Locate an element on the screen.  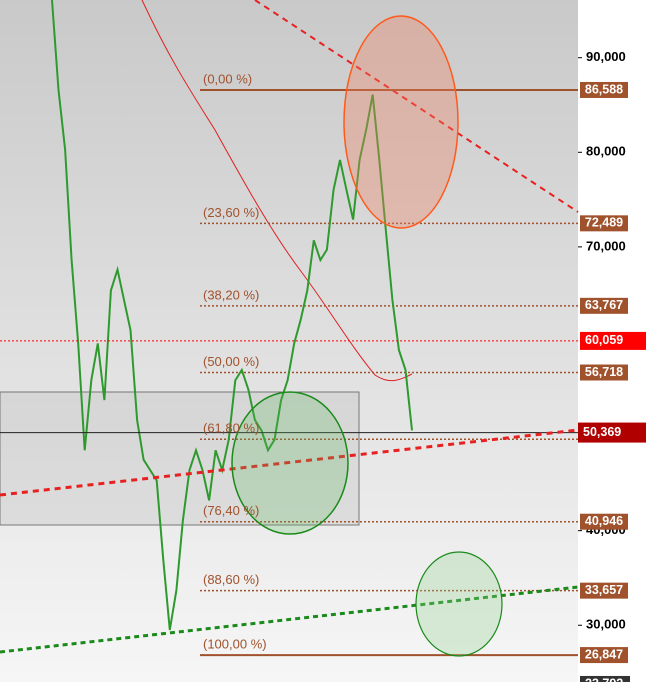
range-box is located at coordinates (180, 458).